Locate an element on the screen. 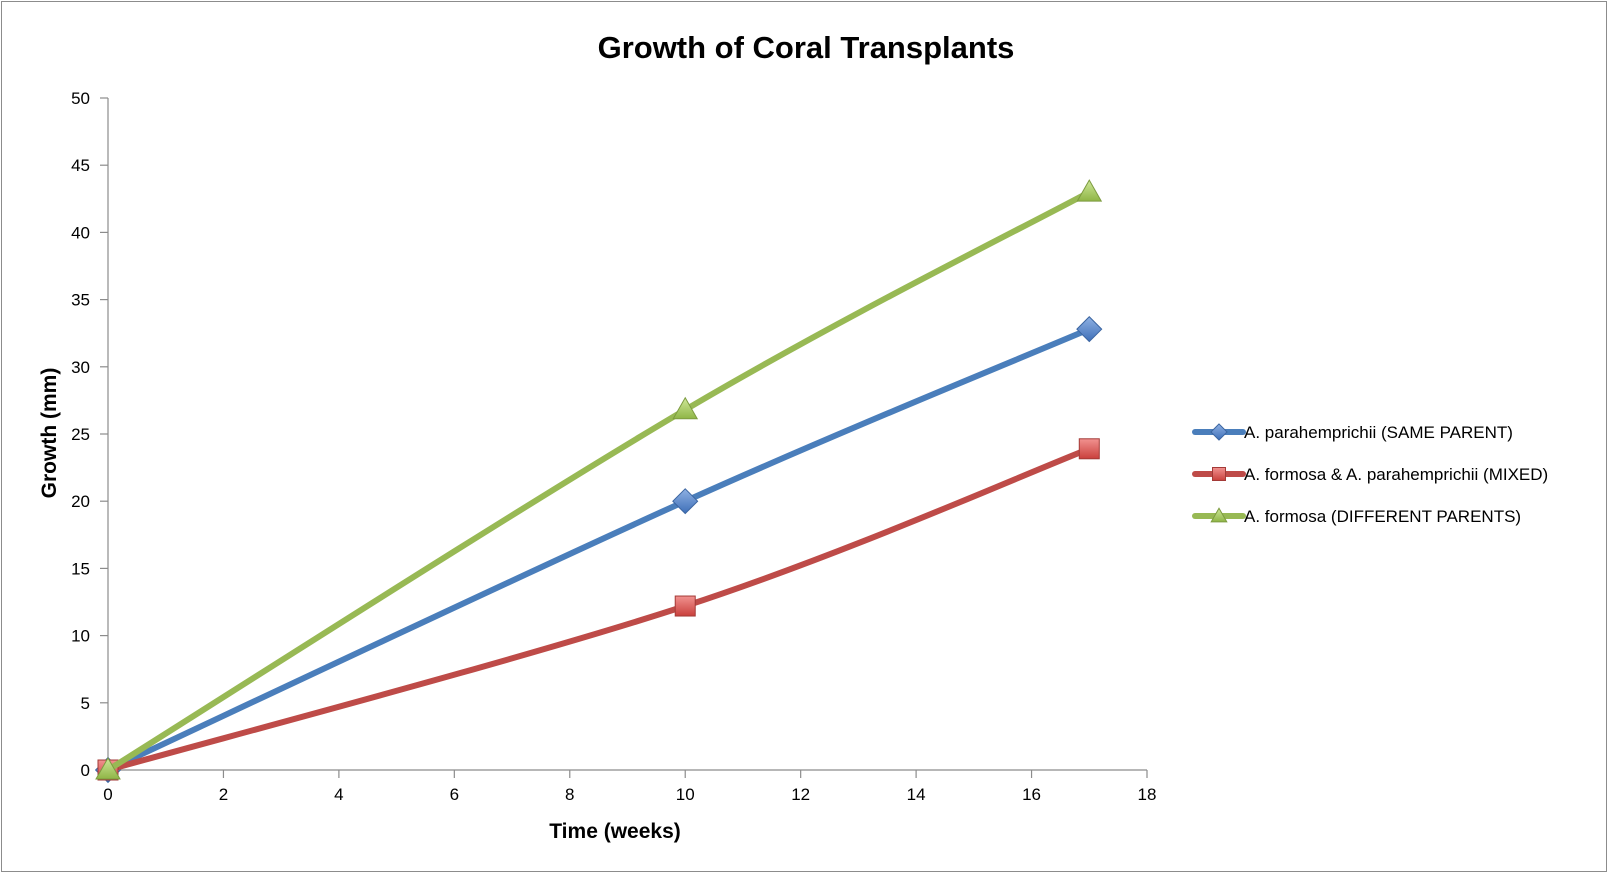 The height and width of the screenshot is (875, 1610). y-tick-label: 30 is located at coordinates (80, 367).